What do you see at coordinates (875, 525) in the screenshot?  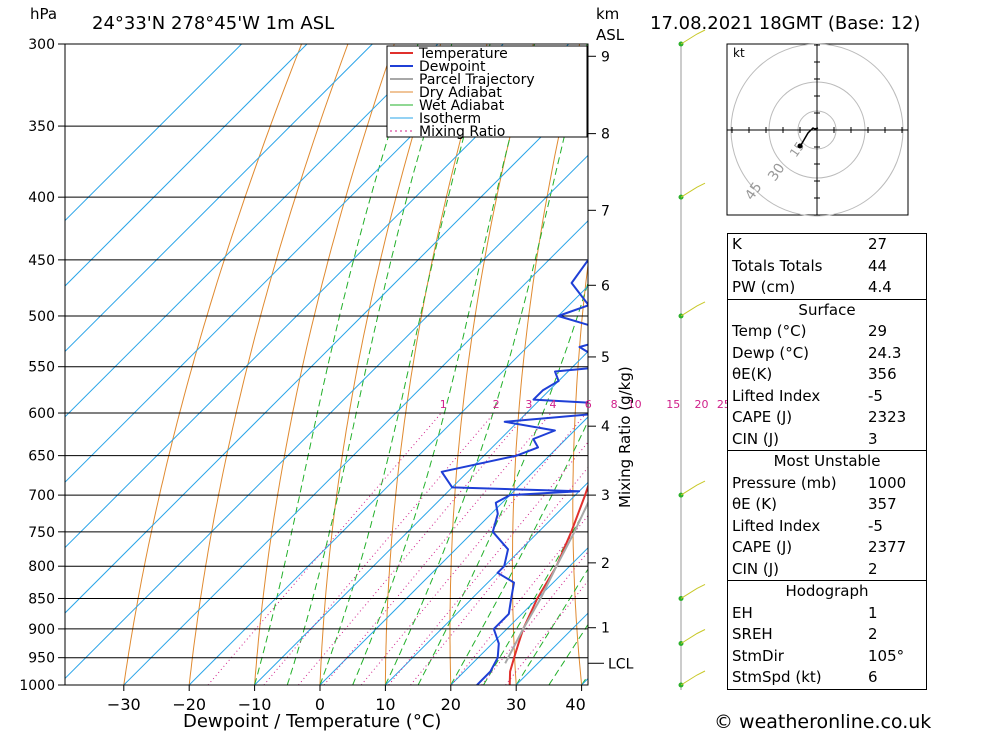 I see `mu-li-value: -5` at bounding box center [875, 525].